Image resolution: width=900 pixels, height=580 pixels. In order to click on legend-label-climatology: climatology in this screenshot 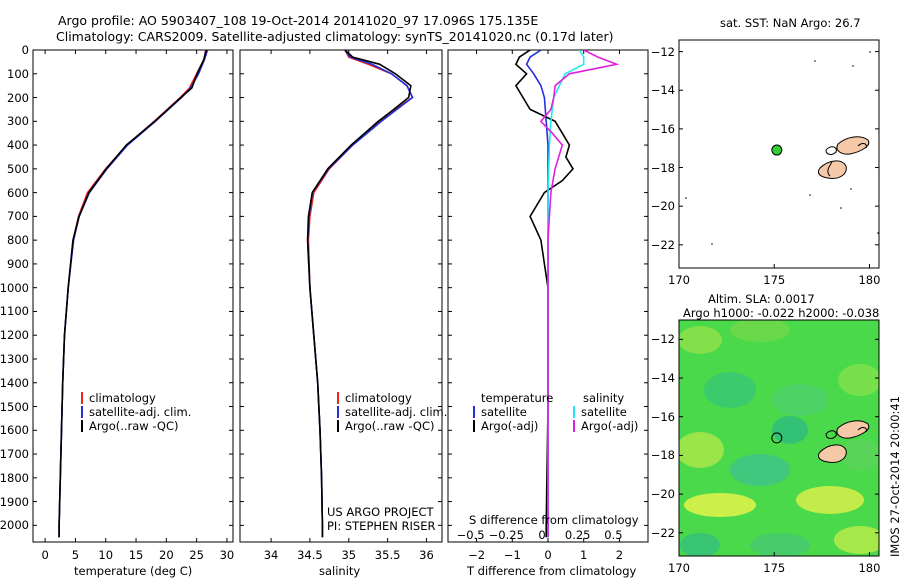, I will do `click(378, 398)`.